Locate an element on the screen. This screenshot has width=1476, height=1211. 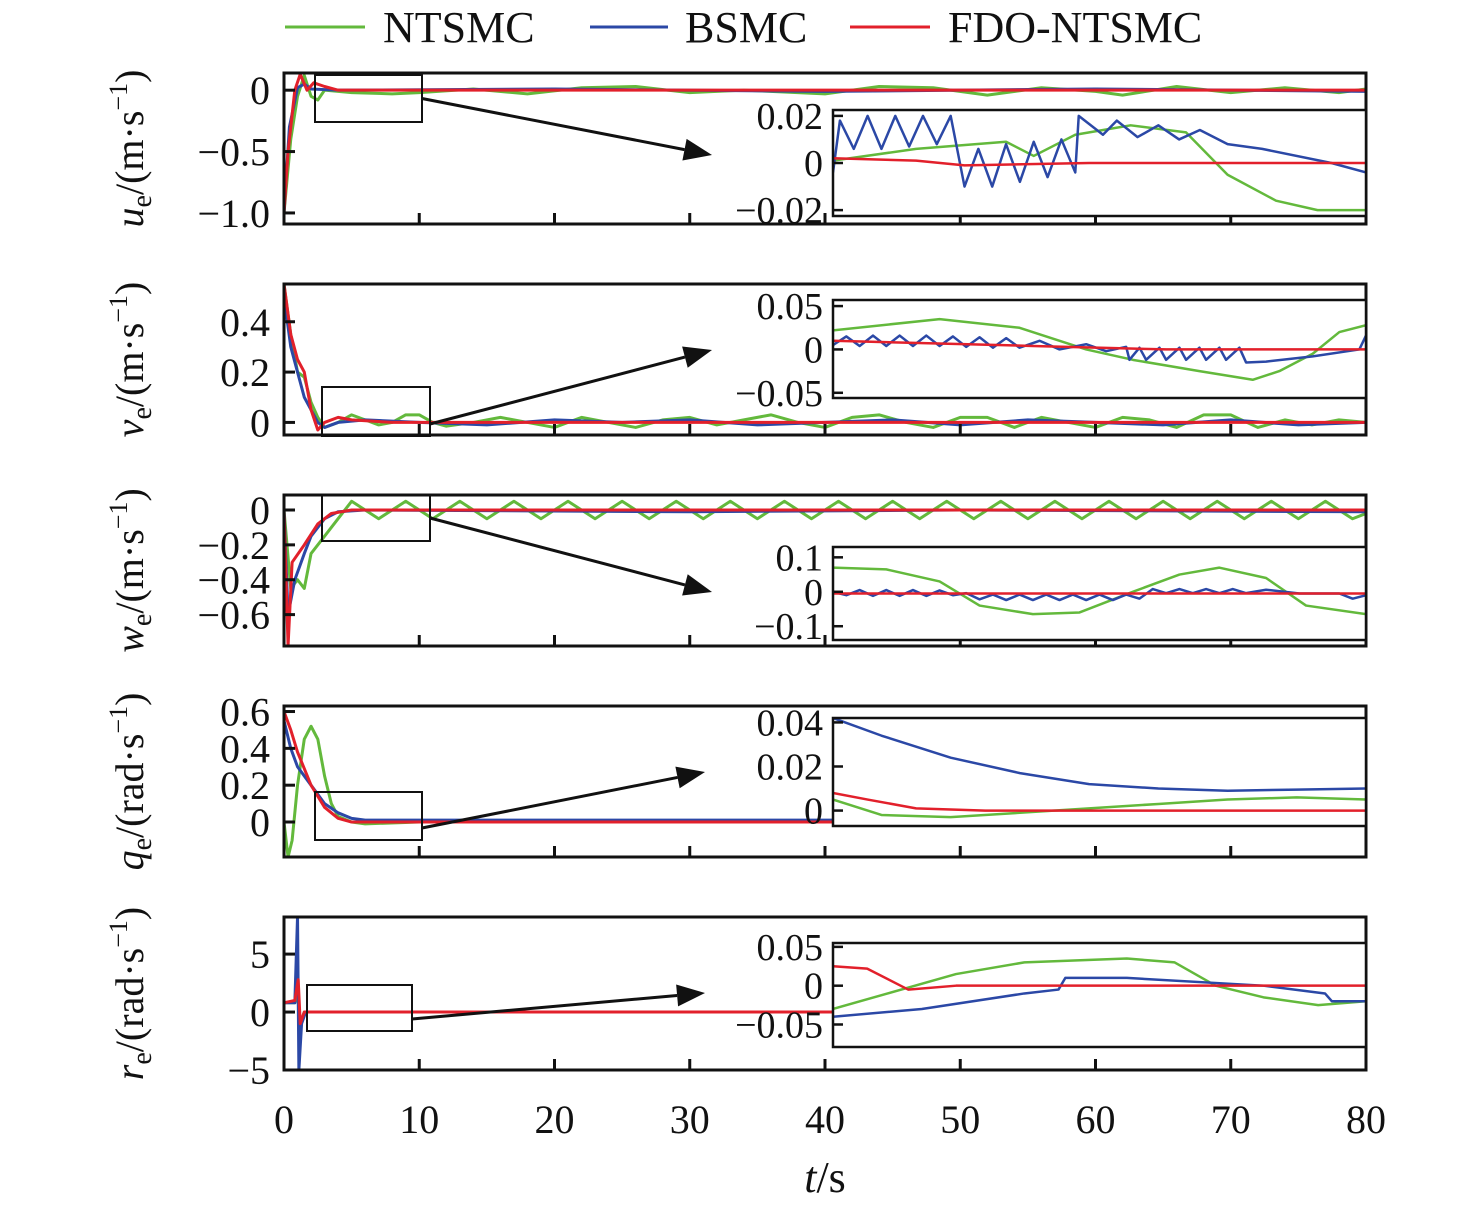
inset-y-tick-label: 0.1 is located at coordinates (800, 558).